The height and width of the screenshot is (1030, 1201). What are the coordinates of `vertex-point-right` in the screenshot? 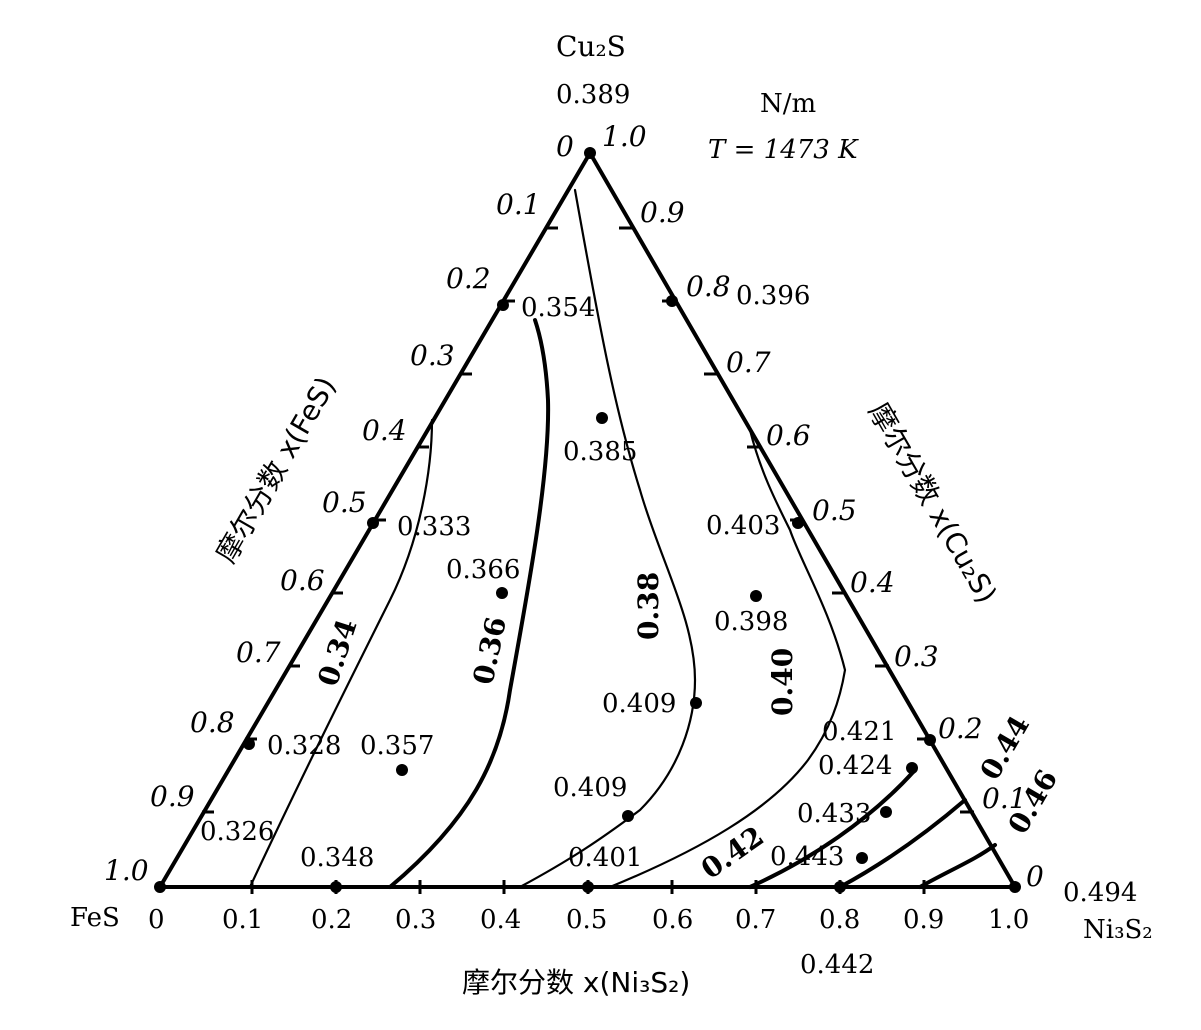 It's located at (1015, 887).